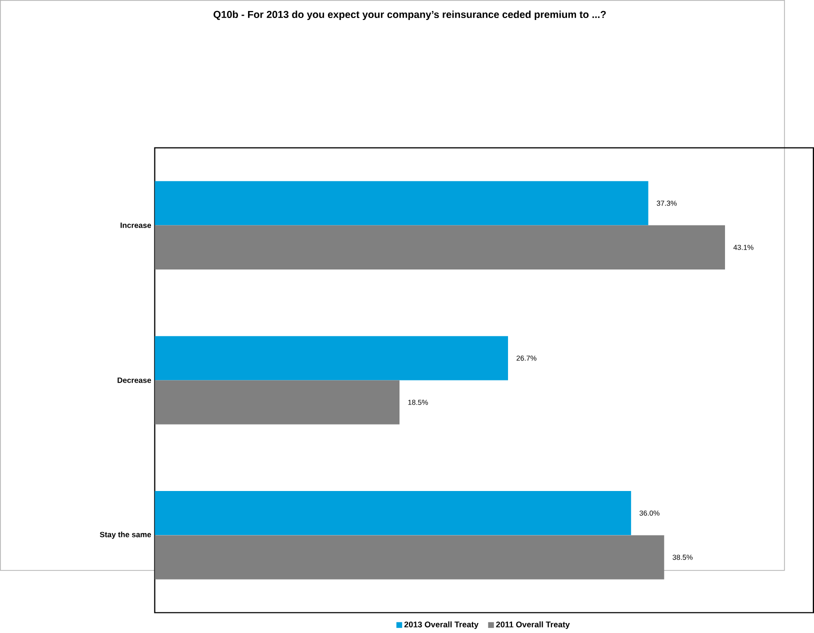  What do you see at coordinates (410, 15) in the screenshot?
I see `chart-title: Q10b - For 2013 do you expect your company’s reinsurance ceded premium to ...?` at bounding box center [410, 15].